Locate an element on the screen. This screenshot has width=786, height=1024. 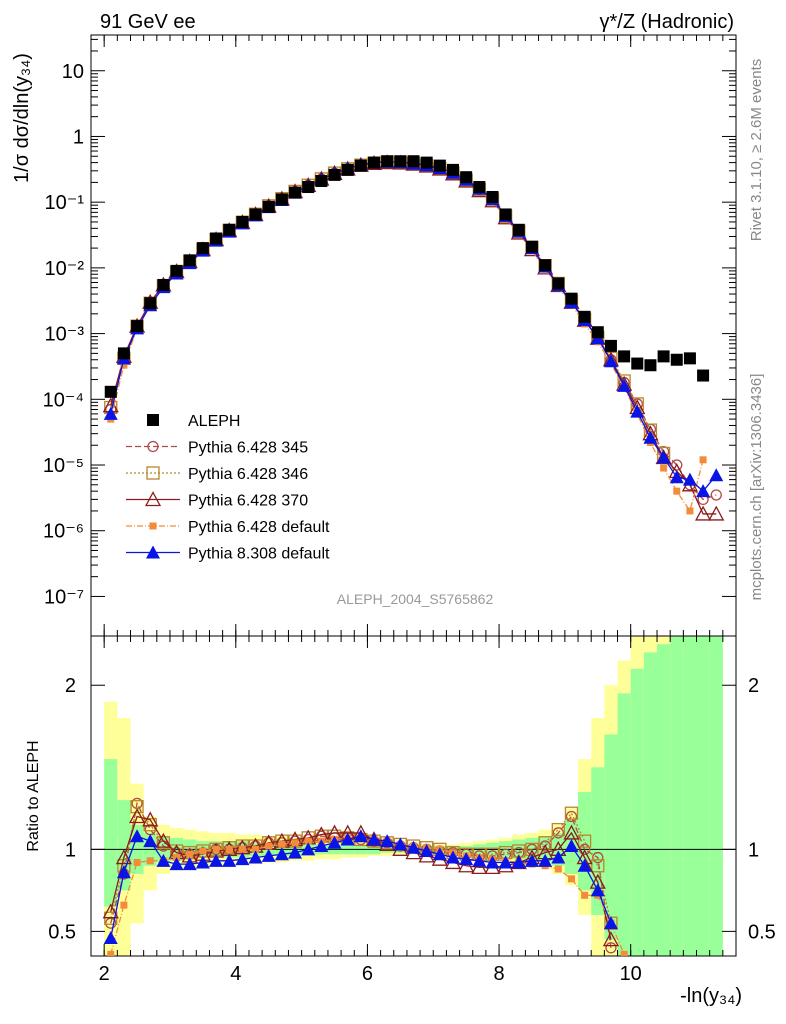
ratio-y-tick-label-right: 1 is located at coordinates (753, 850).